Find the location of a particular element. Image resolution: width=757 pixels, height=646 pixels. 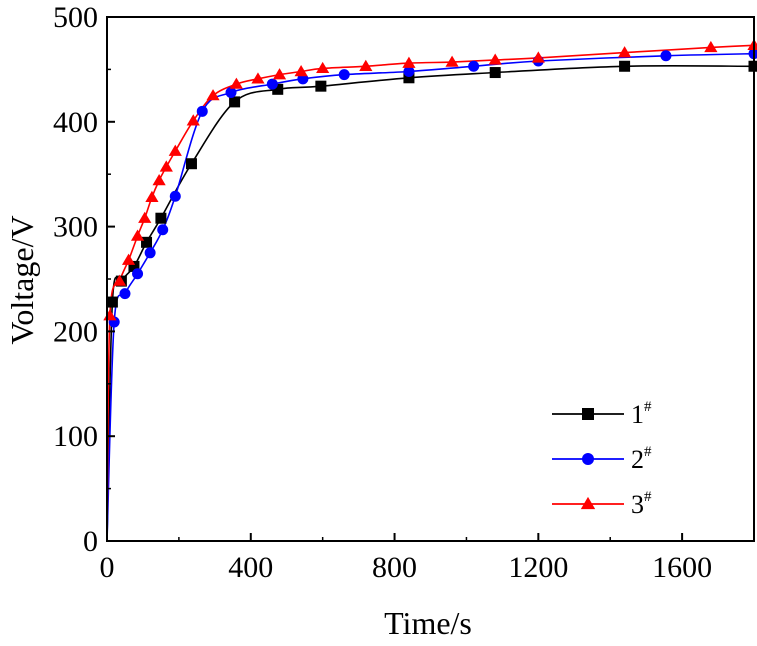

legend-item-1: 1# is located at coordinates (602, 414).